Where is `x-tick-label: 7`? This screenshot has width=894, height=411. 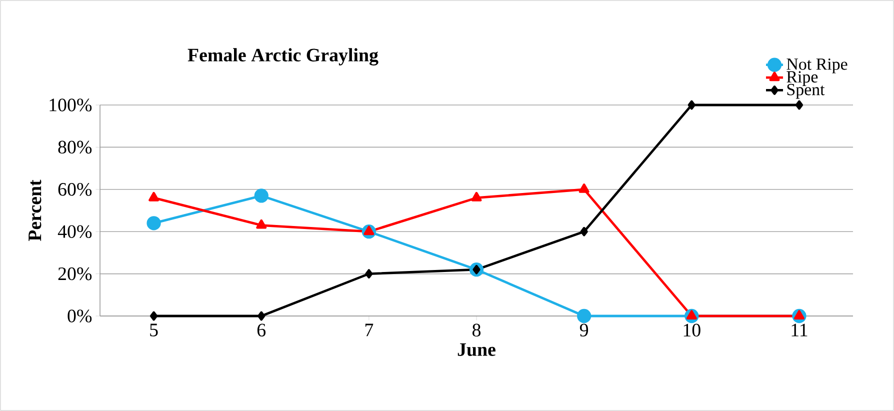 x-tick-label: 7 is located at coordinates (369, 330).